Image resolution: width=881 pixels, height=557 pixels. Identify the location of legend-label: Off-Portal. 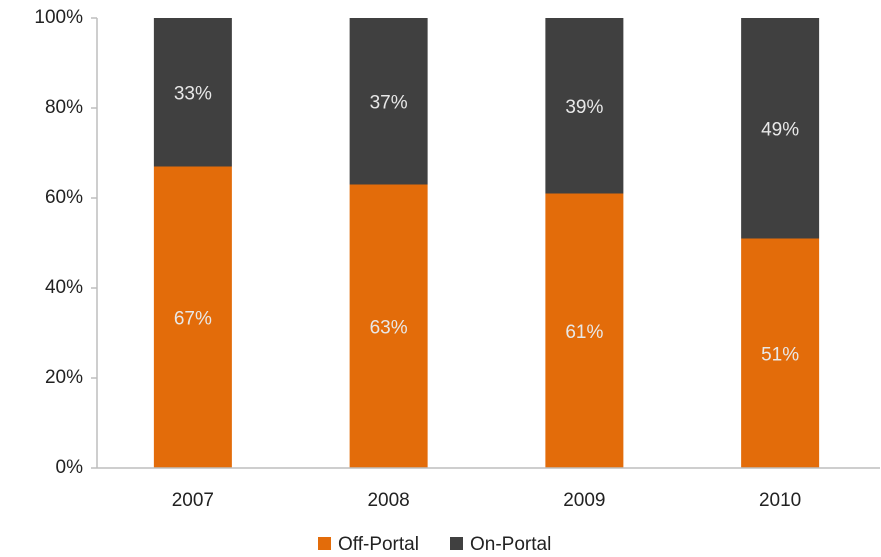
(378, 544).